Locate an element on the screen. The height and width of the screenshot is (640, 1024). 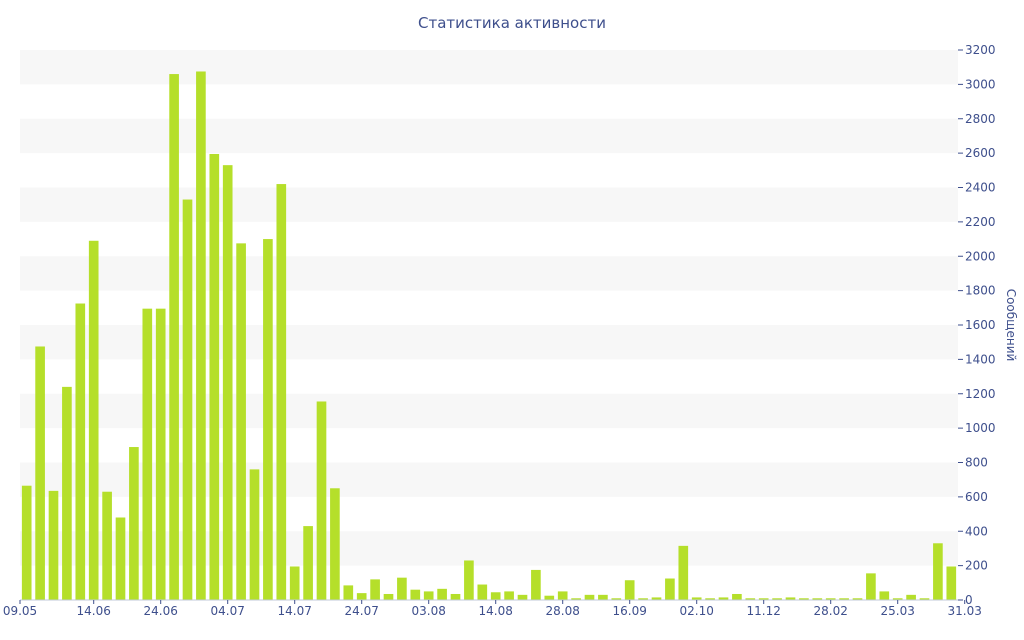
y-tick-label: 1800 is located at coordinates (980, 291).